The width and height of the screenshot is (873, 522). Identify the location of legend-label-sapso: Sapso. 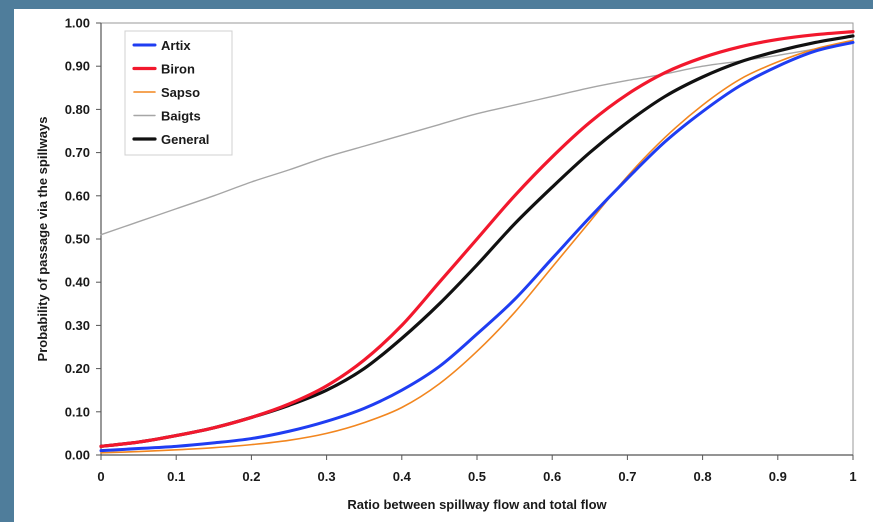
(180, 92).